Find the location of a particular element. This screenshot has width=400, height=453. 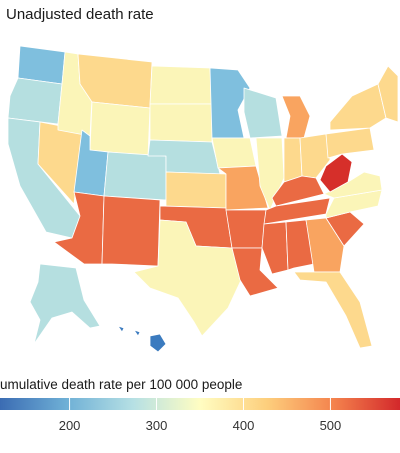

state-fl is located at coordinates (333, 310).